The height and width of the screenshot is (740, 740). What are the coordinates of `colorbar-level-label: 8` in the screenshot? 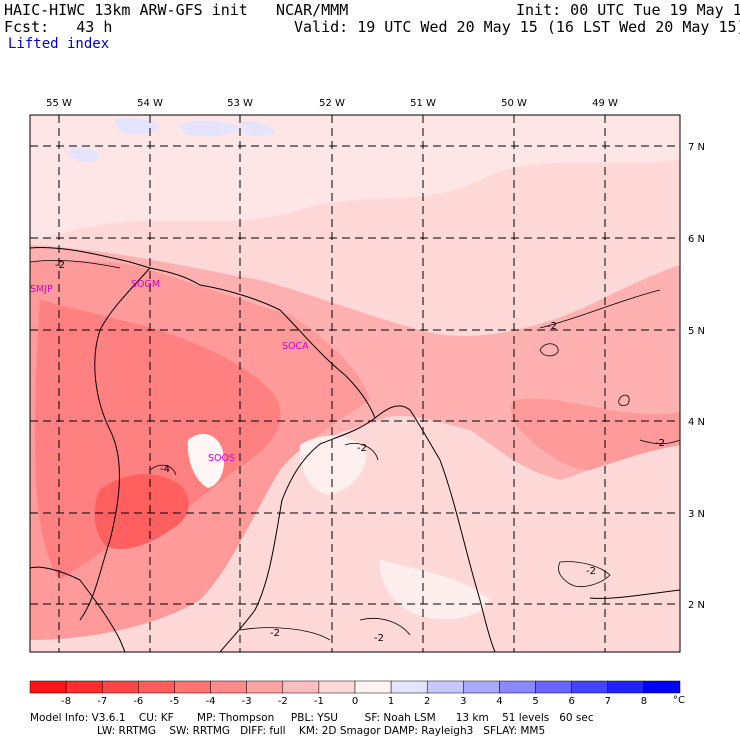 It's located at (644, 701).